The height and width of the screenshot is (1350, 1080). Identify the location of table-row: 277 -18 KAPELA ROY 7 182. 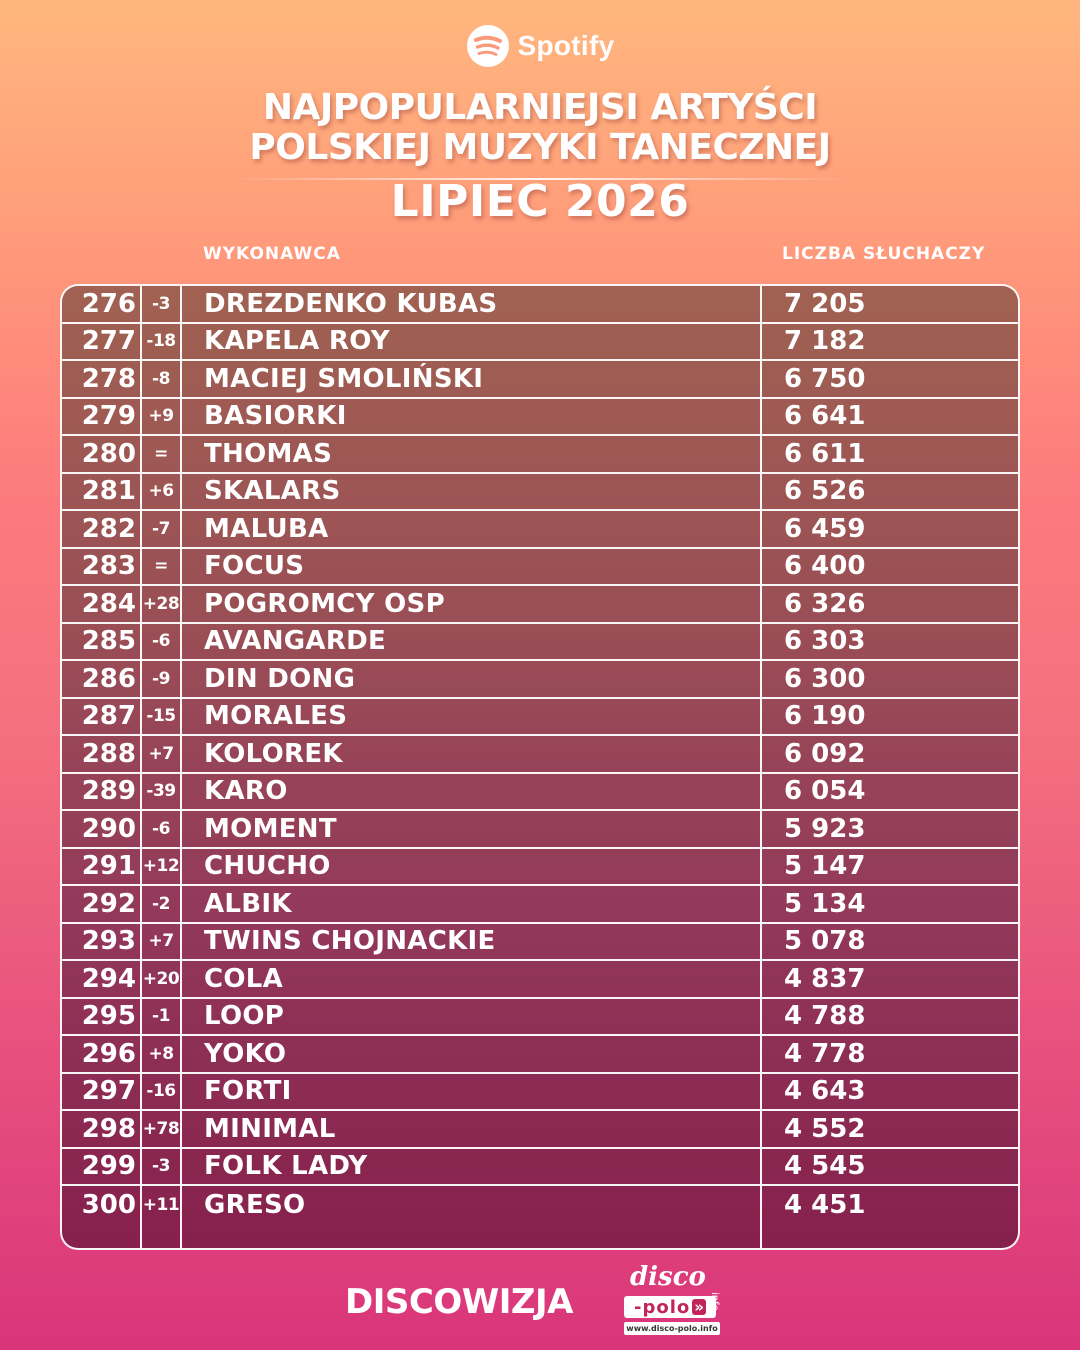
(540, 342).